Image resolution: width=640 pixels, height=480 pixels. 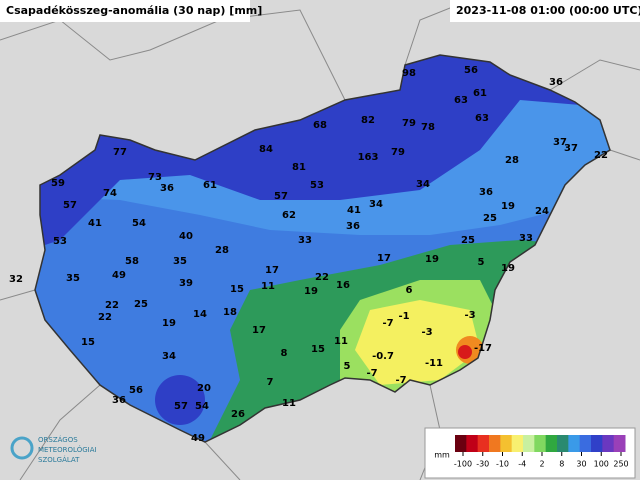 What do you see at coordinates (368, 120) in the screenshot?
I see `station-value: 82` at bounding box center [368, 120].